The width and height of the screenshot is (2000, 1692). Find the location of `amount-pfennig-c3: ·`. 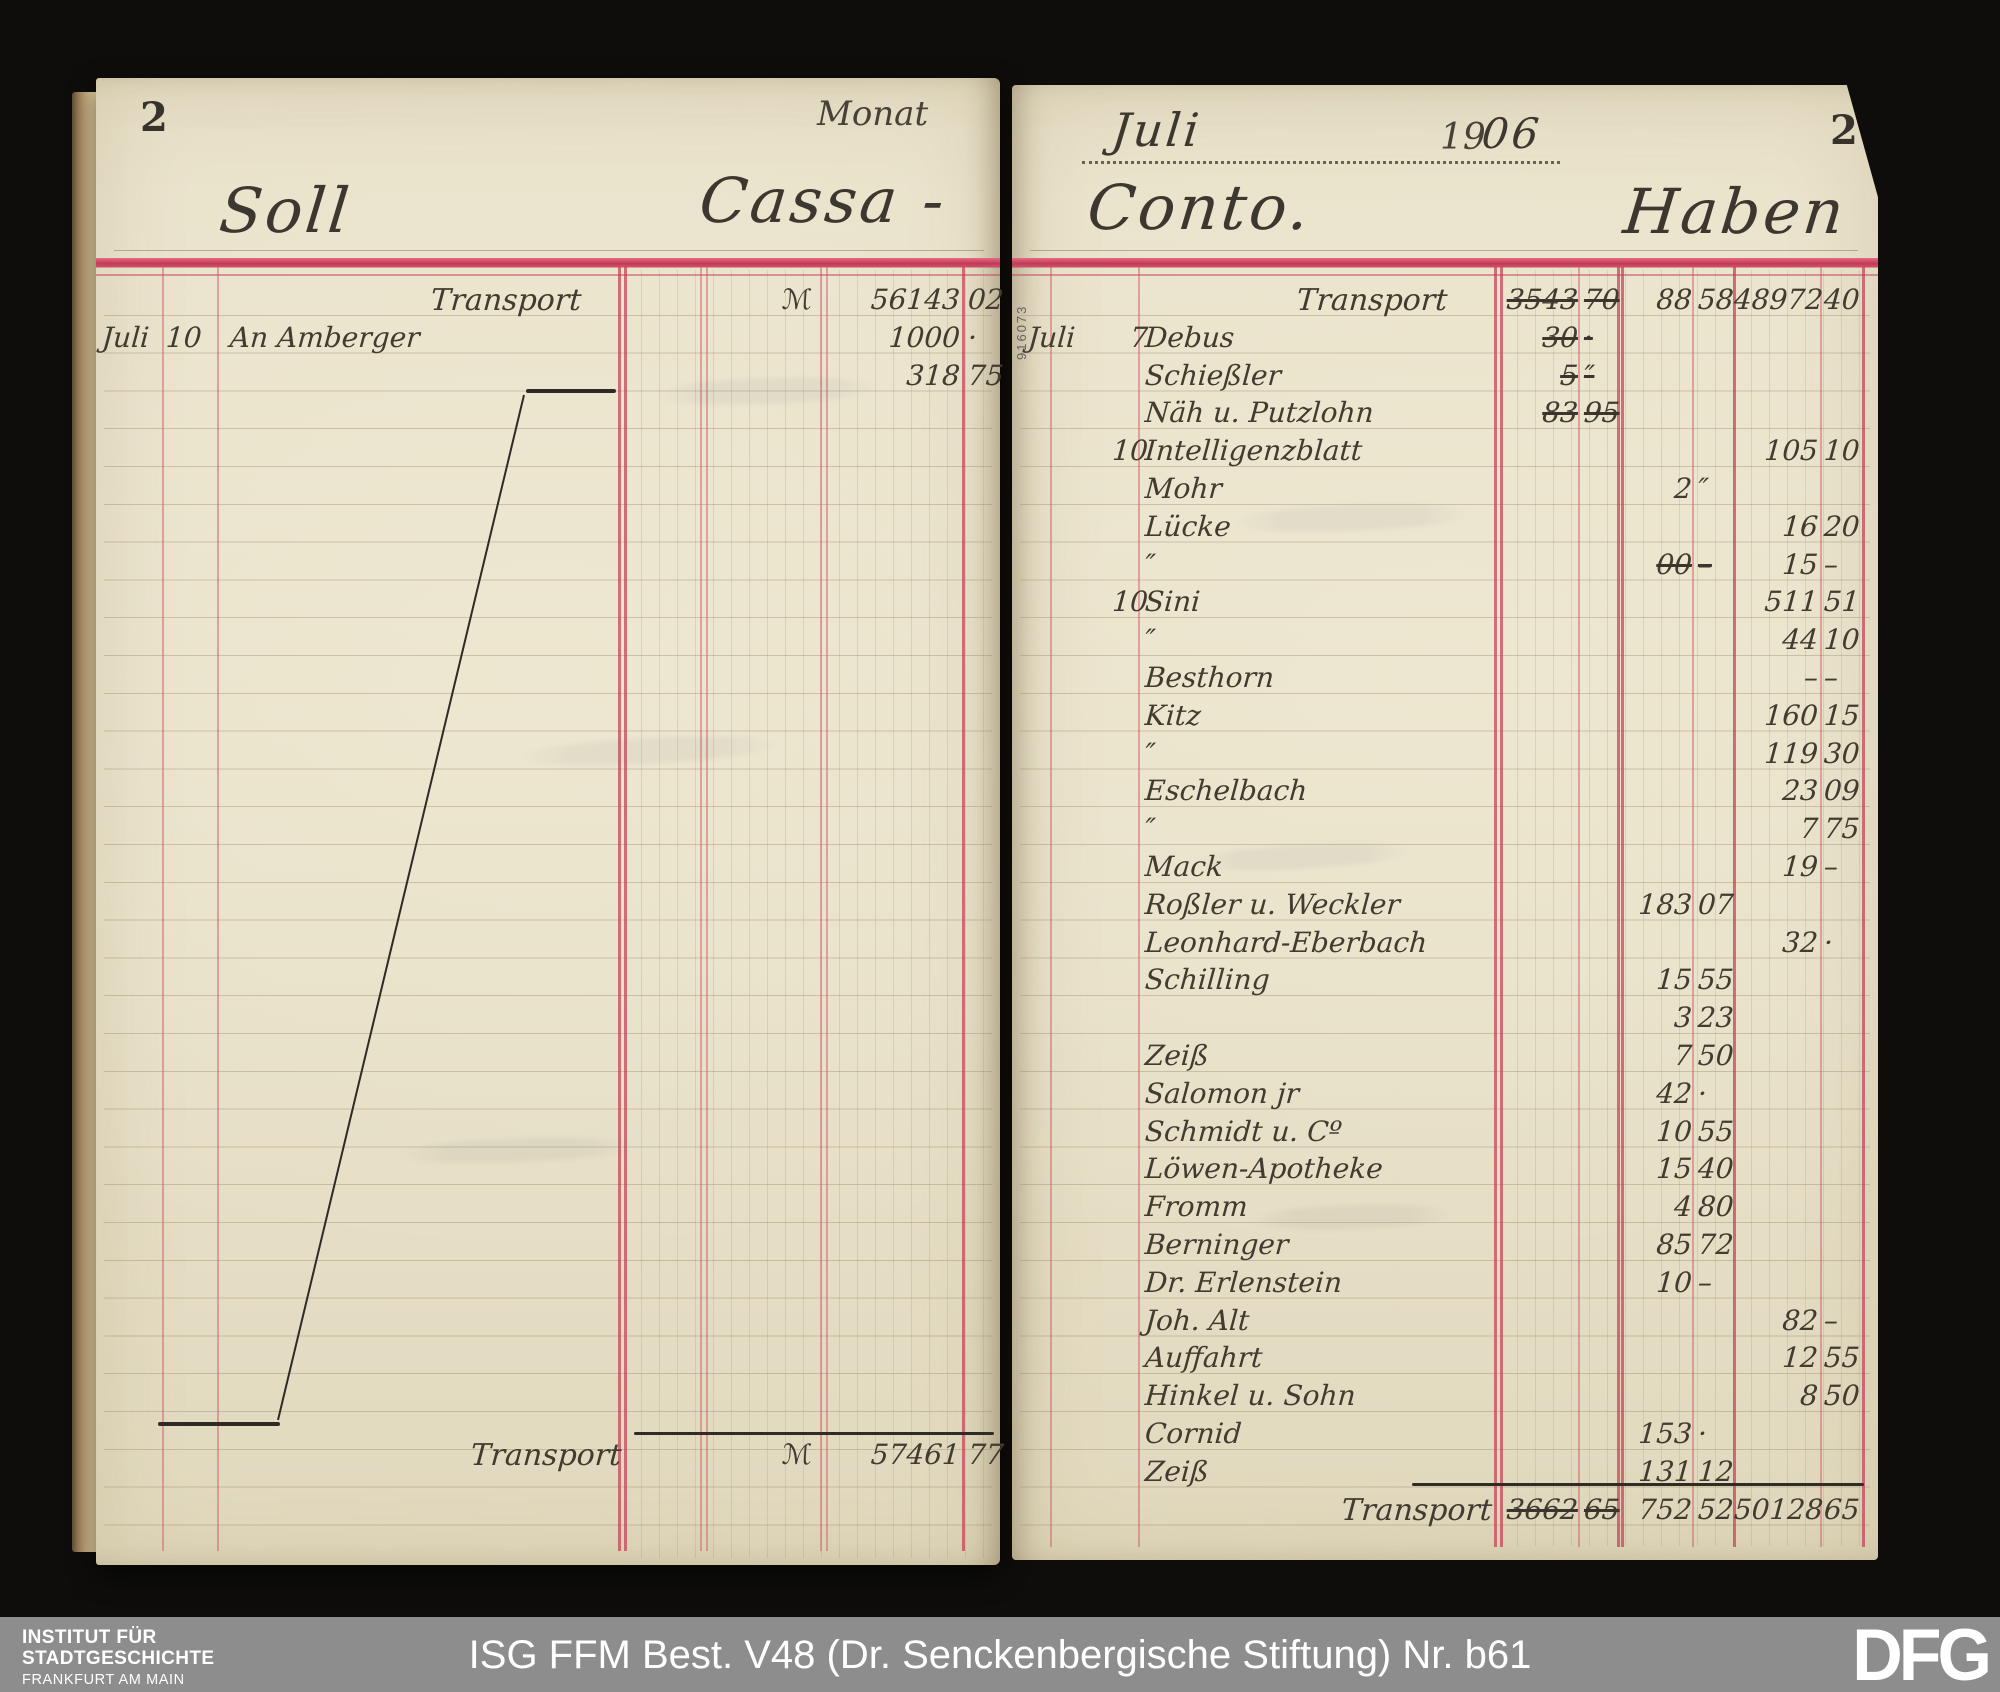

amount-pfennig-c3: · is located at coordinates (1828, 942).